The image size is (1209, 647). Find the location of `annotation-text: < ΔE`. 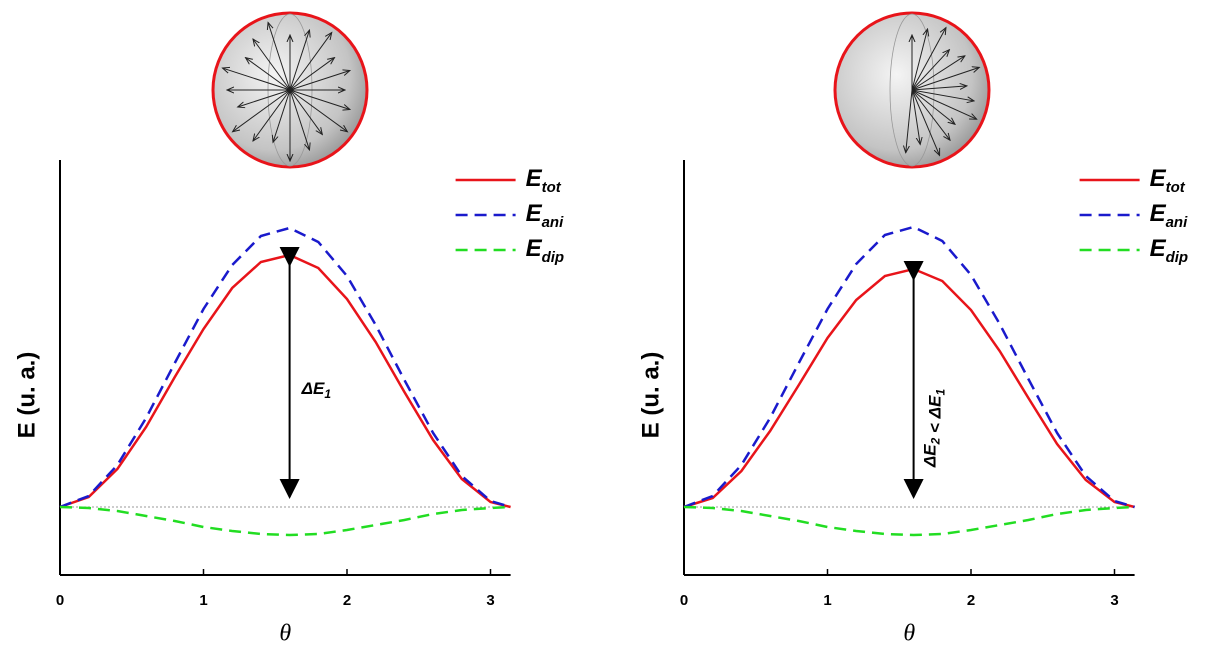

annotation-text: < ΔE is located at coordinates (935, 416).